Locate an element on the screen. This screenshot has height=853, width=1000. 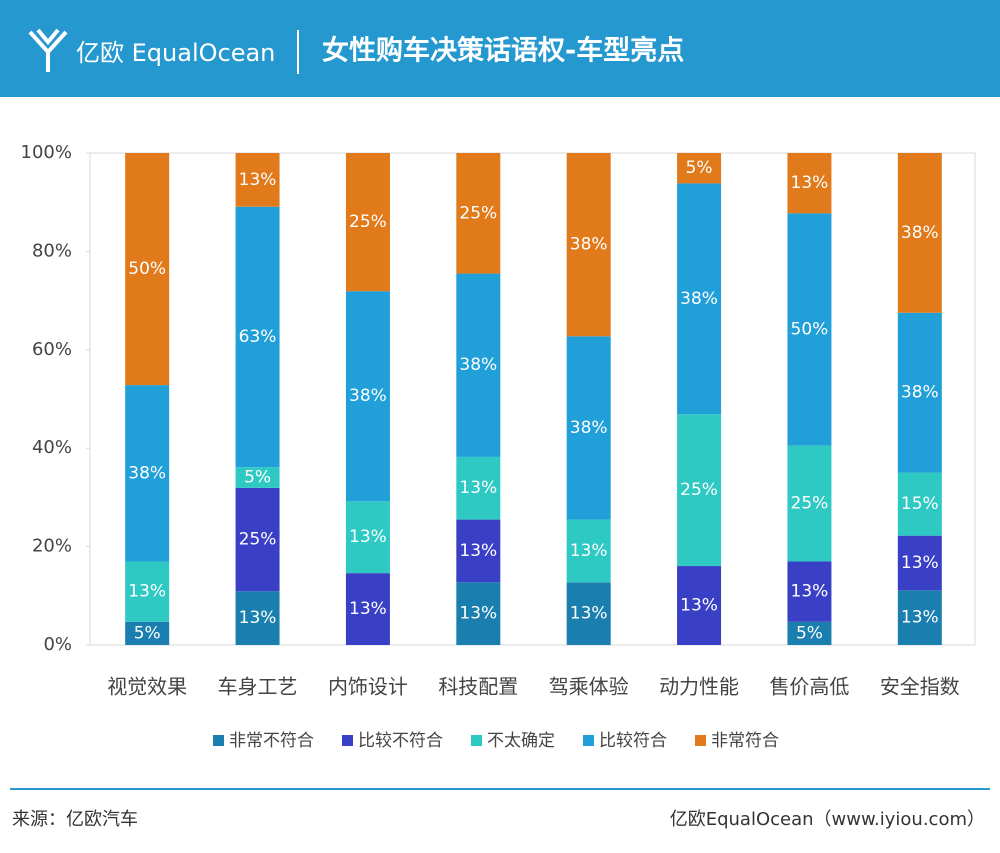
logo-icon is located at coordinates (48, 50).